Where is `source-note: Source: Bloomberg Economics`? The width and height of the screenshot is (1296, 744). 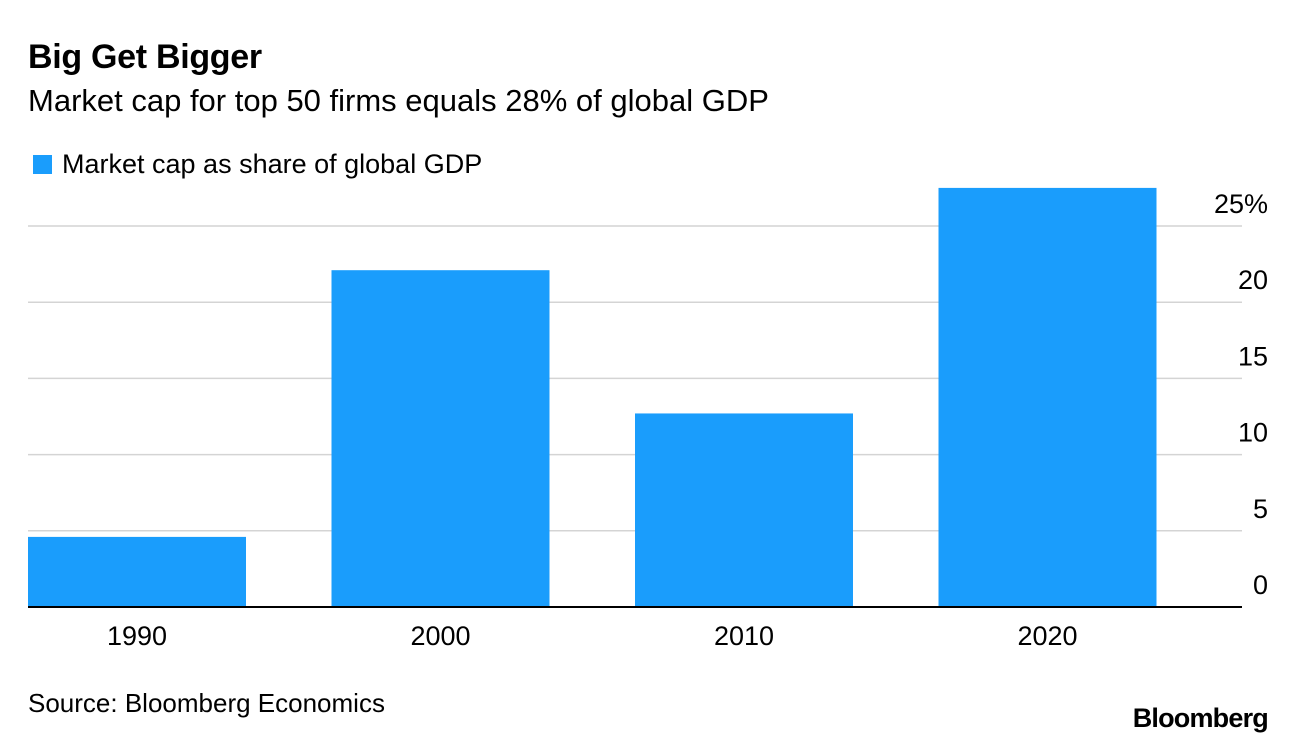 source-note: Source: Bloomberg Economics is located at coordinates (206, 703).